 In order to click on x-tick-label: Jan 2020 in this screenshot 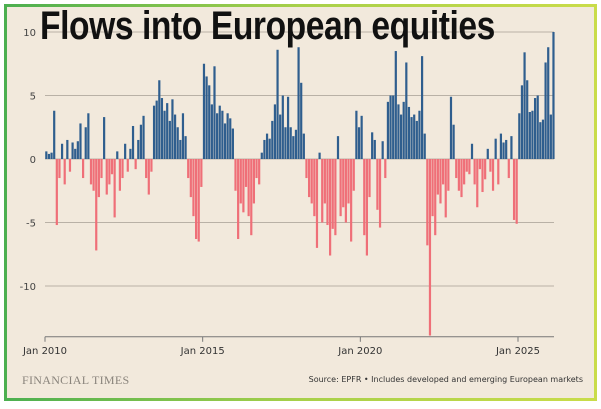, I will do `click(359, 351)`.